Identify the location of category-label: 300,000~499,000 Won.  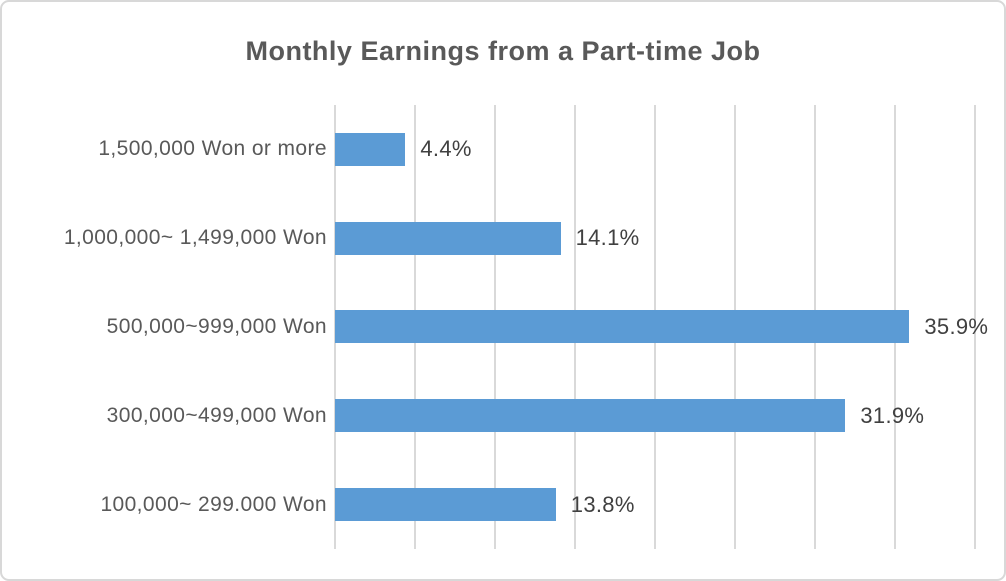
(216, 415).